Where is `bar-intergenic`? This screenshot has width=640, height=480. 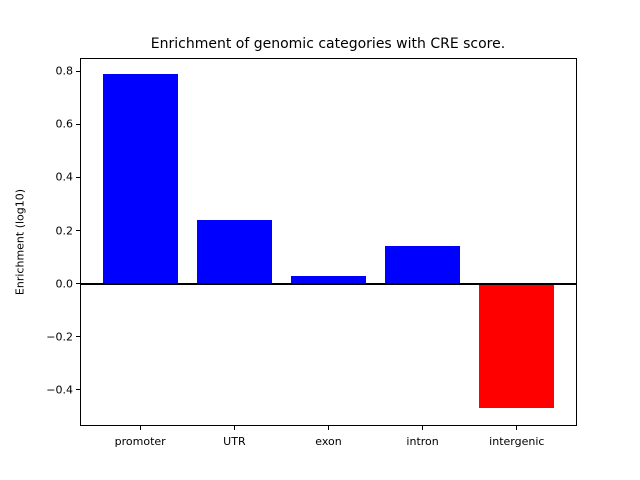
bar-intergenic is located at coordinates (517, 346).